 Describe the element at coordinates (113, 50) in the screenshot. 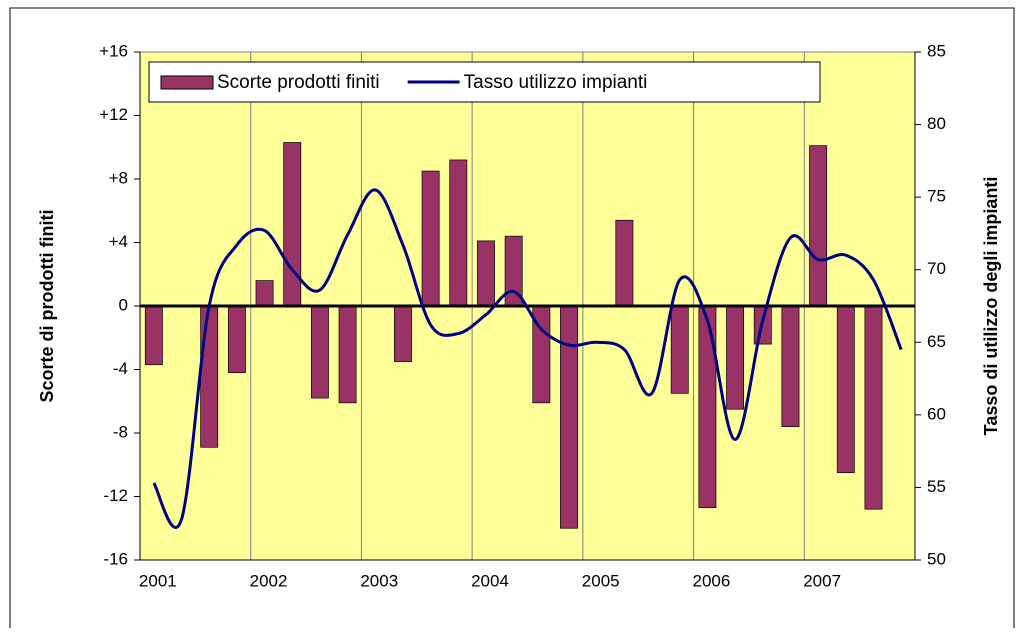

I see `y-tick-label: +16` at that location.